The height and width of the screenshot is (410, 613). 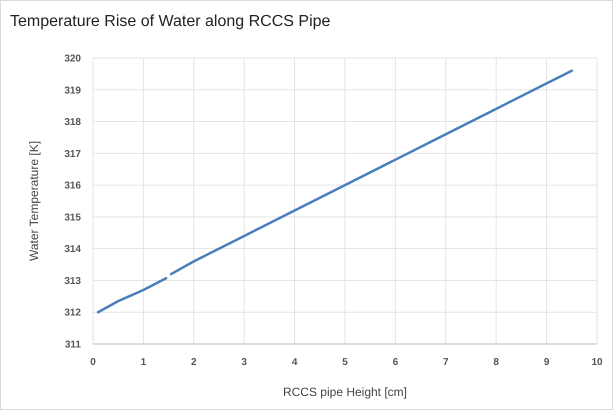 I want to click on chart-title: Temperature Rise of Water along RCCS Pipe, so click(x=170, y=21).